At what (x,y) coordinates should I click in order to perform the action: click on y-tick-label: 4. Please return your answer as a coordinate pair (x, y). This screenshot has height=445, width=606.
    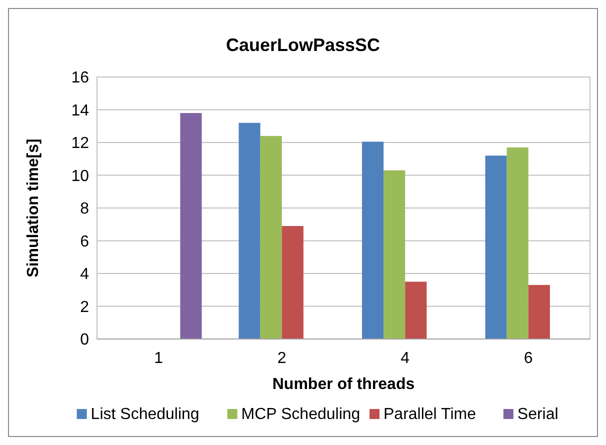
    Looking at the image, I should click on (85, 275).